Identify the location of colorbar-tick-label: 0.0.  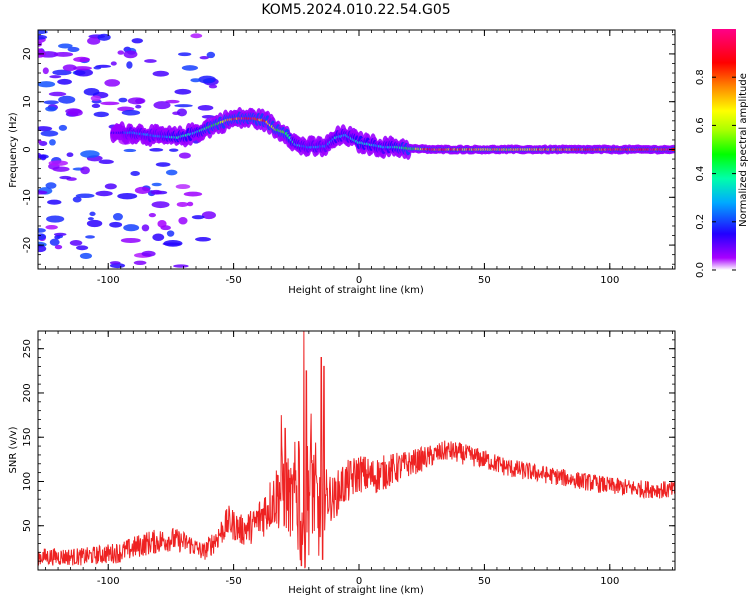
(700, 270).